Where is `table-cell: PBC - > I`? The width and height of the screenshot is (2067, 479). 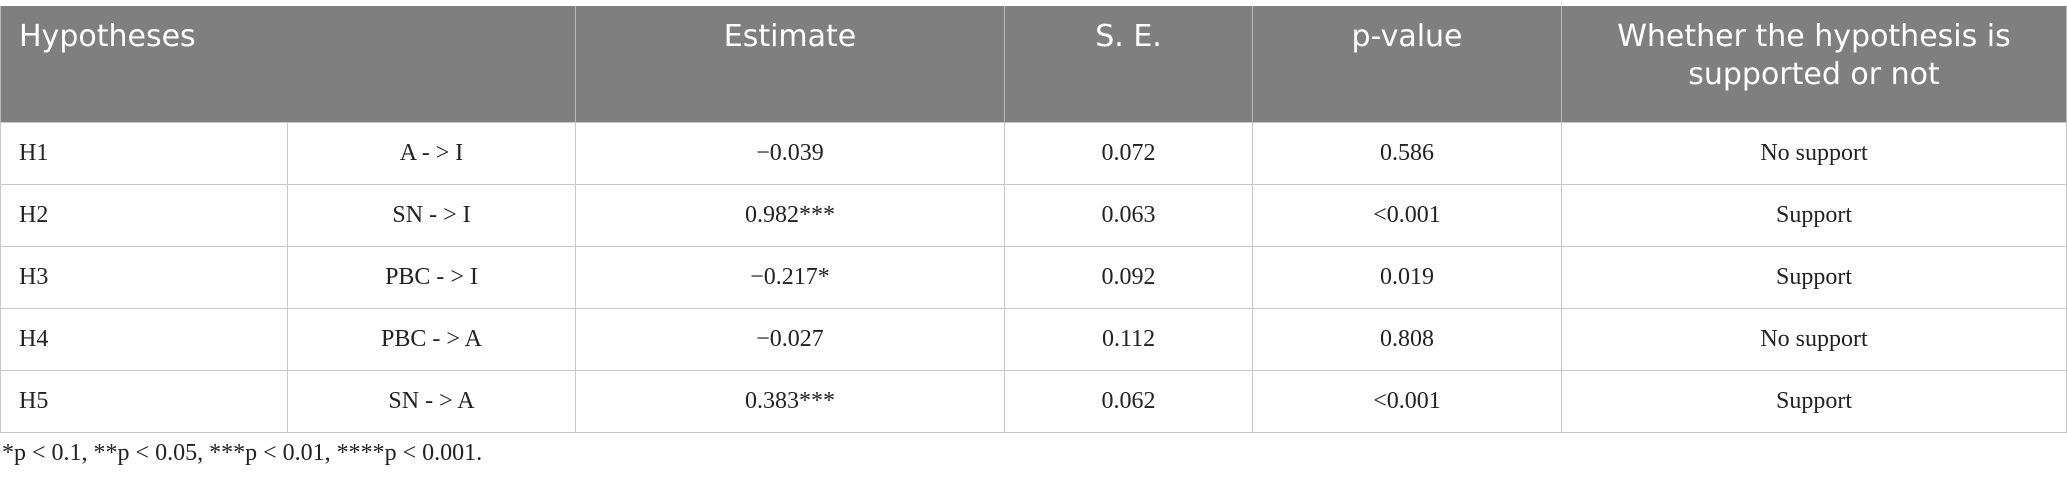
table-cell: PBC - > I is located at coordinates (431, 277).